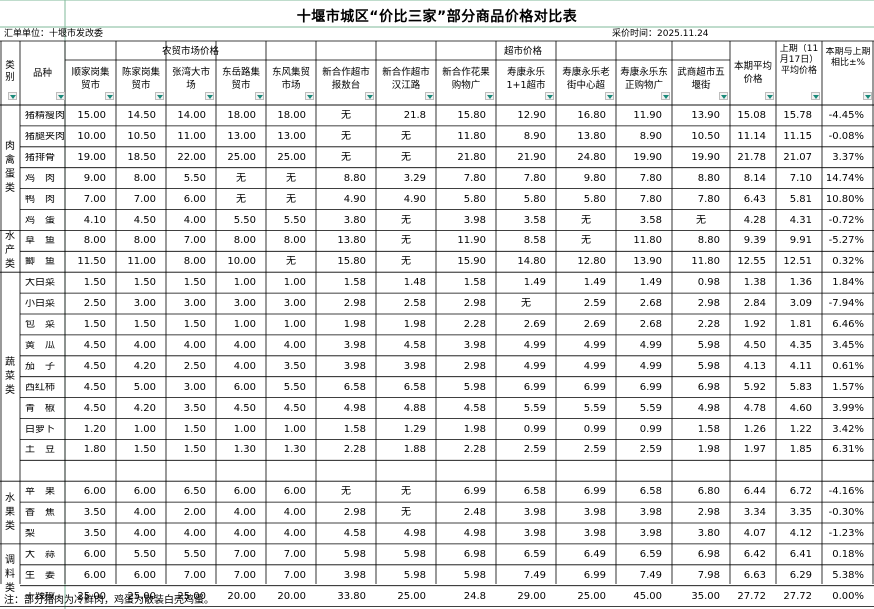 This screenshot has height=609, width=874. Describe the element at coordinates (591, 136) in the screenshot. I see `price-cell: 13.80` at that location.